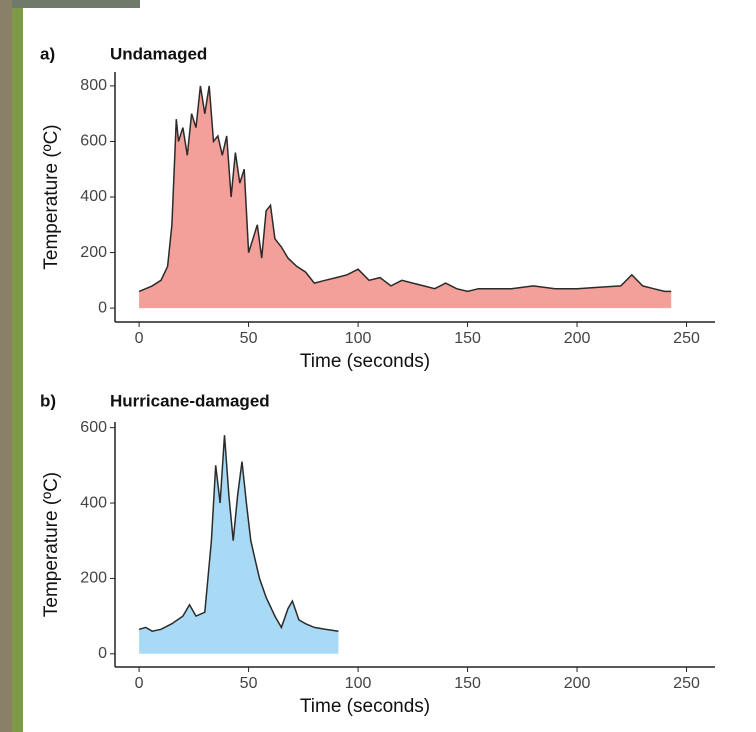  I want to click on area, so click(239, 544).